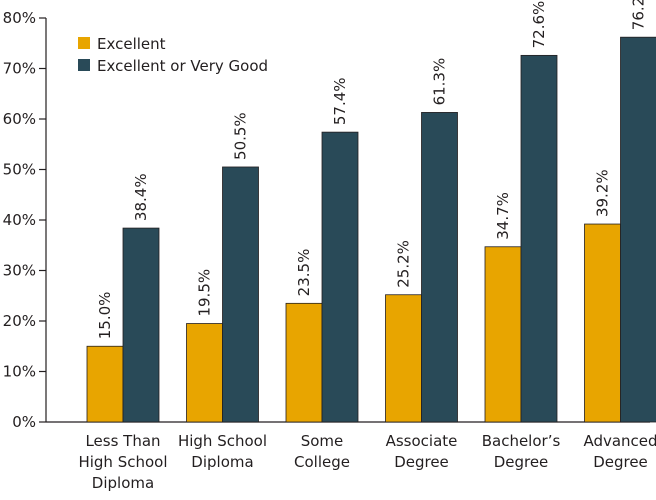  Describe the element at coordinates (19, 119) in the screenshot. I see `y-tick-label: 60%` at that location.